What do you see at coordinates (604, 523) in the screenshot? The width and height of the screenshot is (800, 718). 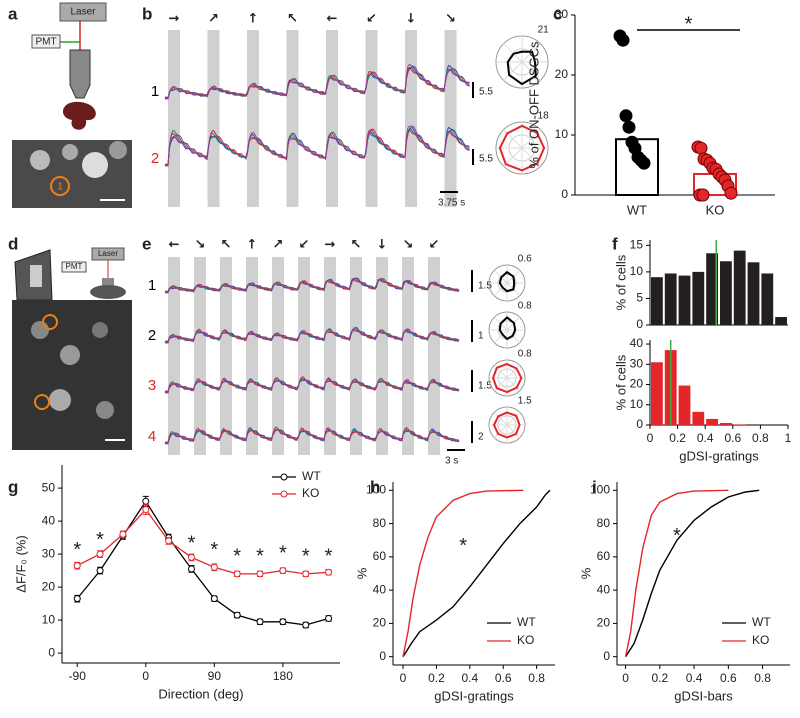 I see `y-tick-label: 80` at bounding box center [604, 523].